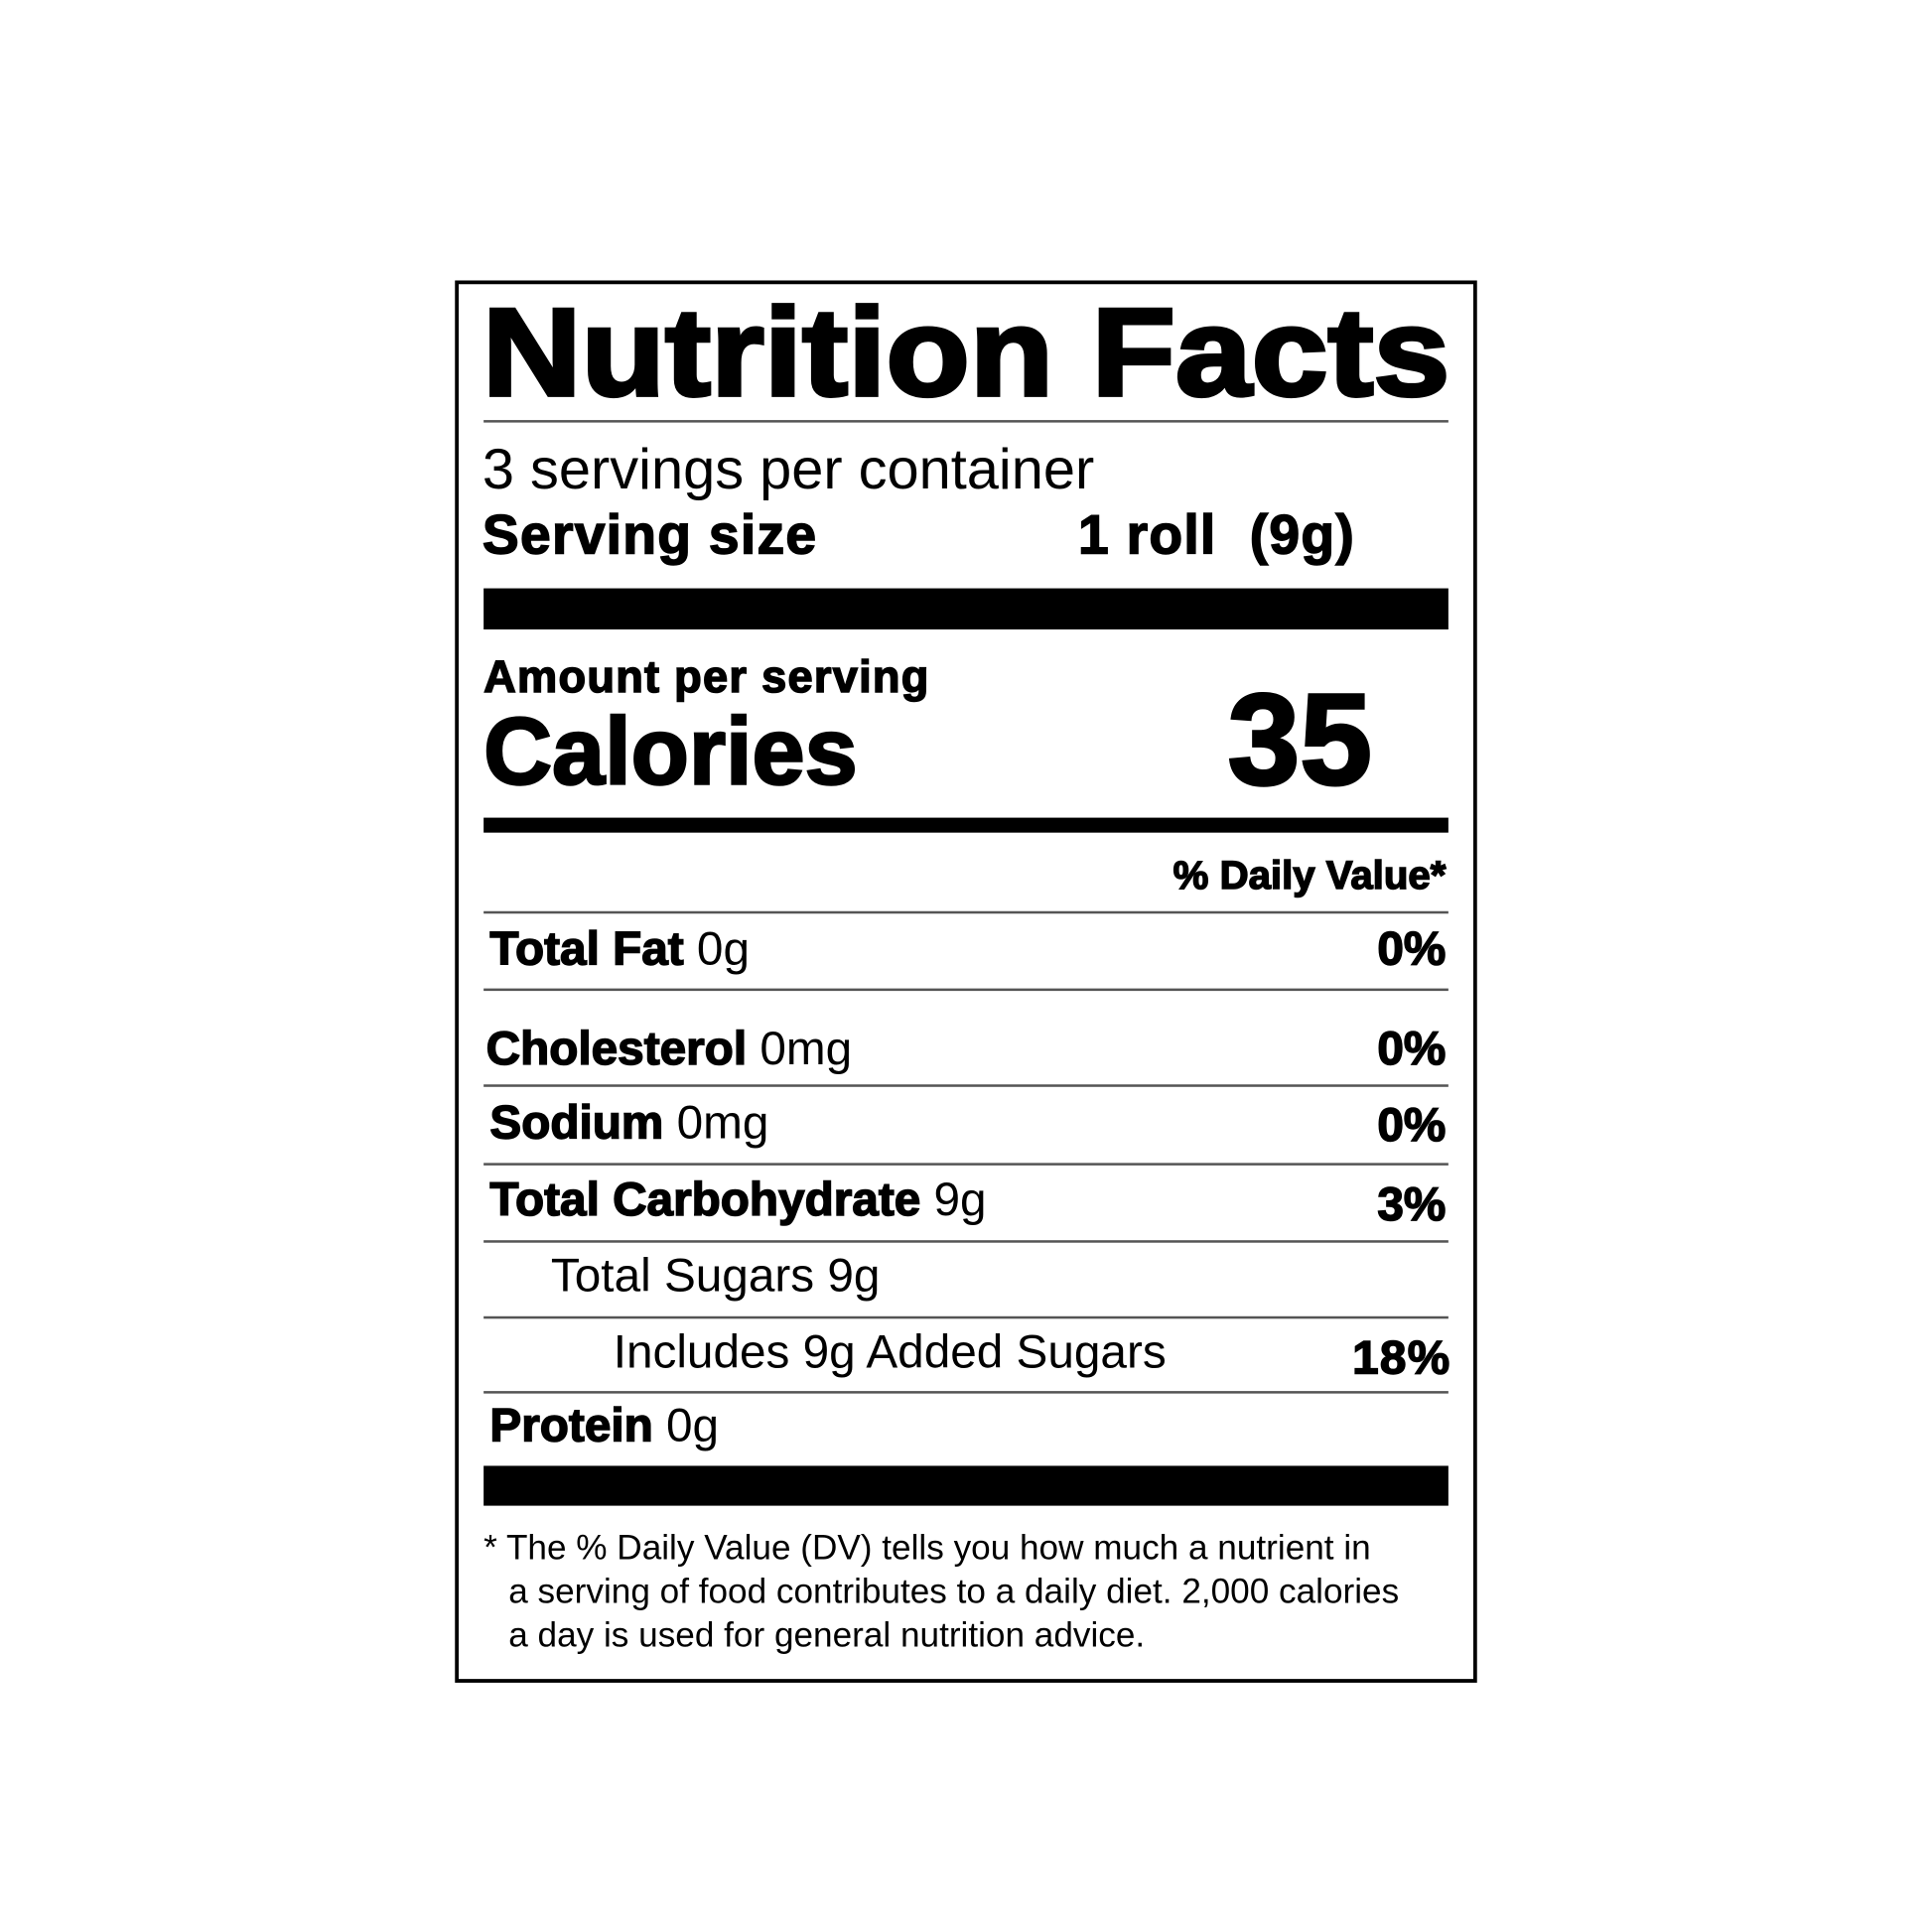  What do you see at coordinates (707, 676) in the screenshot?
I see `amount-per-serving: Amount per serving` at bounding box center [707, 676].